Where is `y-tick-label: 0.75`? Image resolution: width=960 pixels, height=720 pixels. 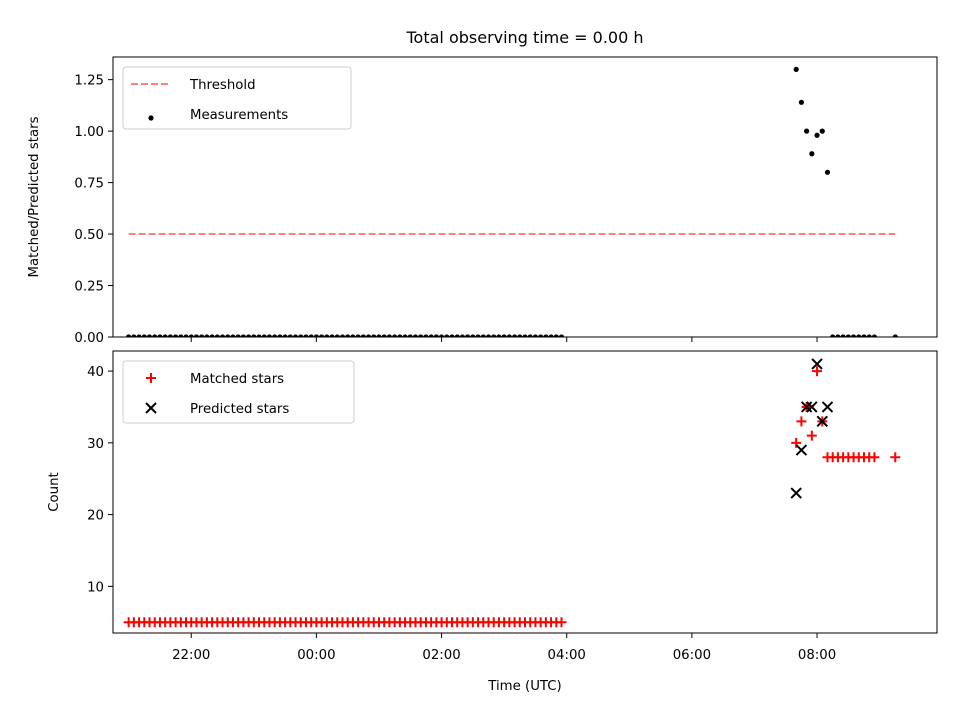 y-tick-label: 0.75 is located at coordinates (89, 184).